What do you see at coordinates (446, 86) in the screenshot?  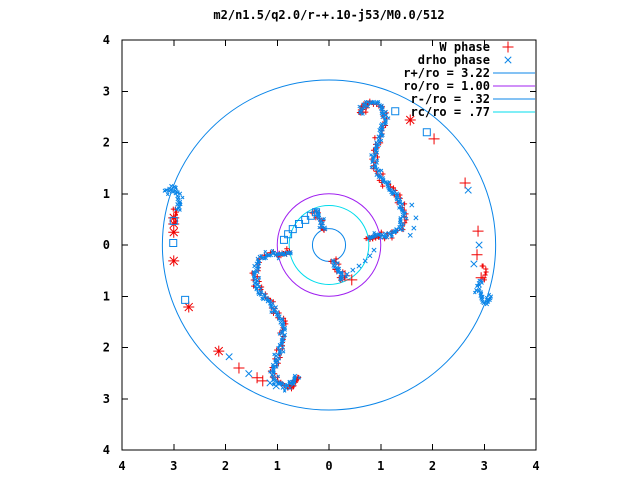 I see `legend-label: ro/ro = 1.00` at bounding box center [446, 86].